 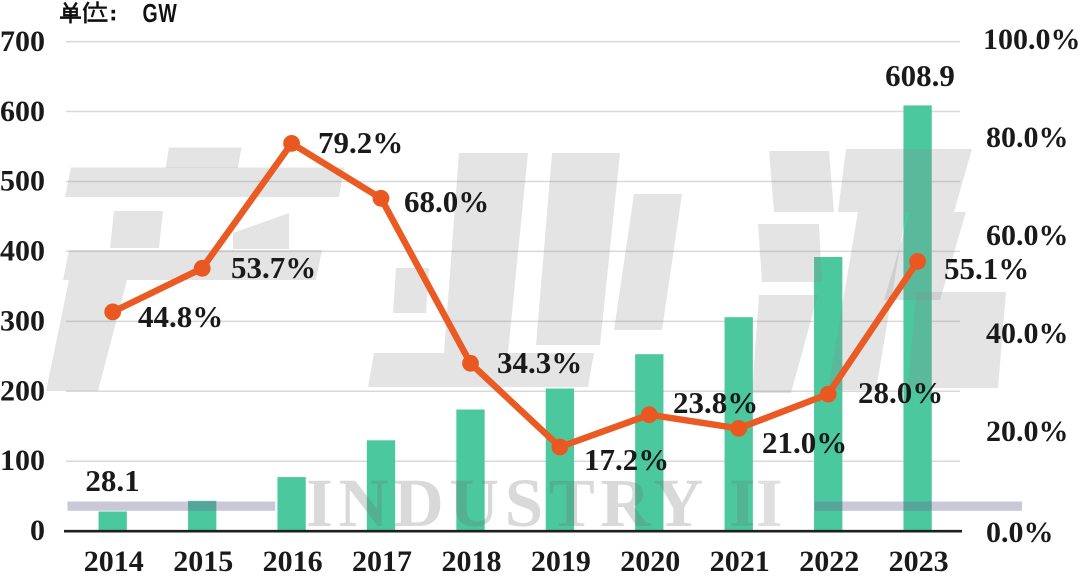 What do you see at coordinates (114, 561) in the screenshot?
I see `svg-text: 2014` at bounding box center [114, 561].